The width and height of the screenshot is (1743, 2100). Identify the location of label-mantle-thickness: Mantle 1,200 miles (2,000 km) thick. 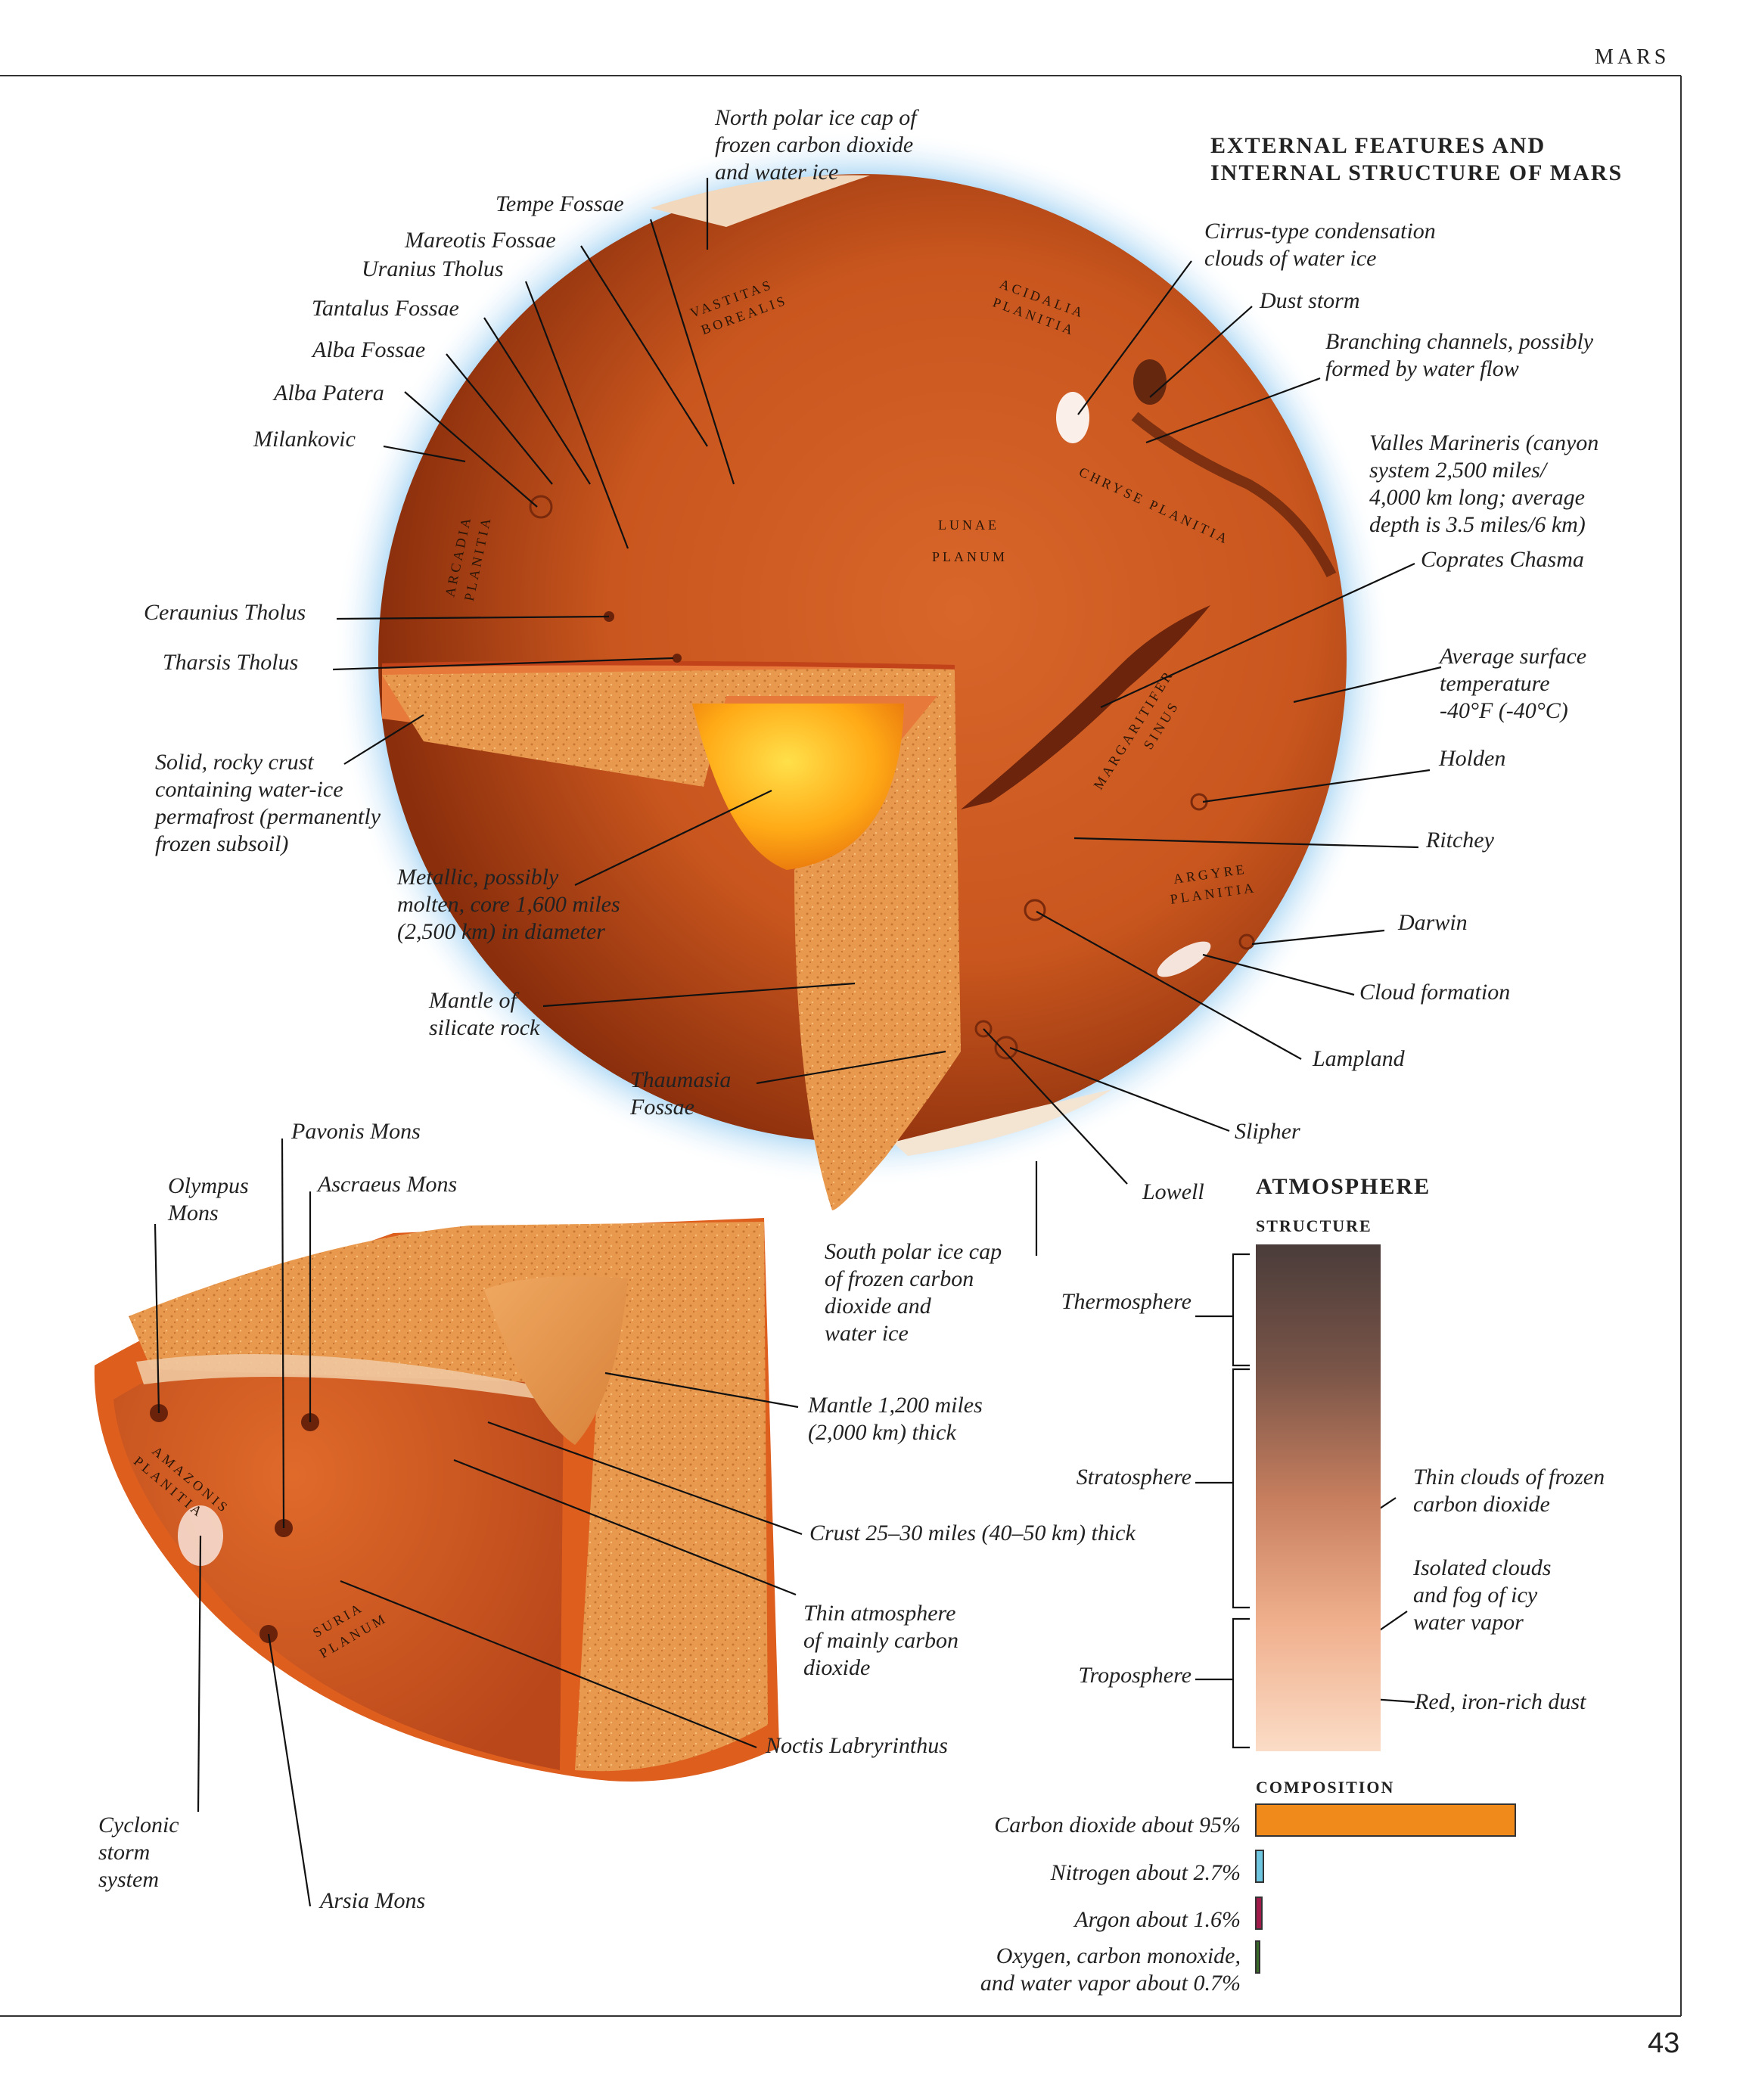
(896, 1419).